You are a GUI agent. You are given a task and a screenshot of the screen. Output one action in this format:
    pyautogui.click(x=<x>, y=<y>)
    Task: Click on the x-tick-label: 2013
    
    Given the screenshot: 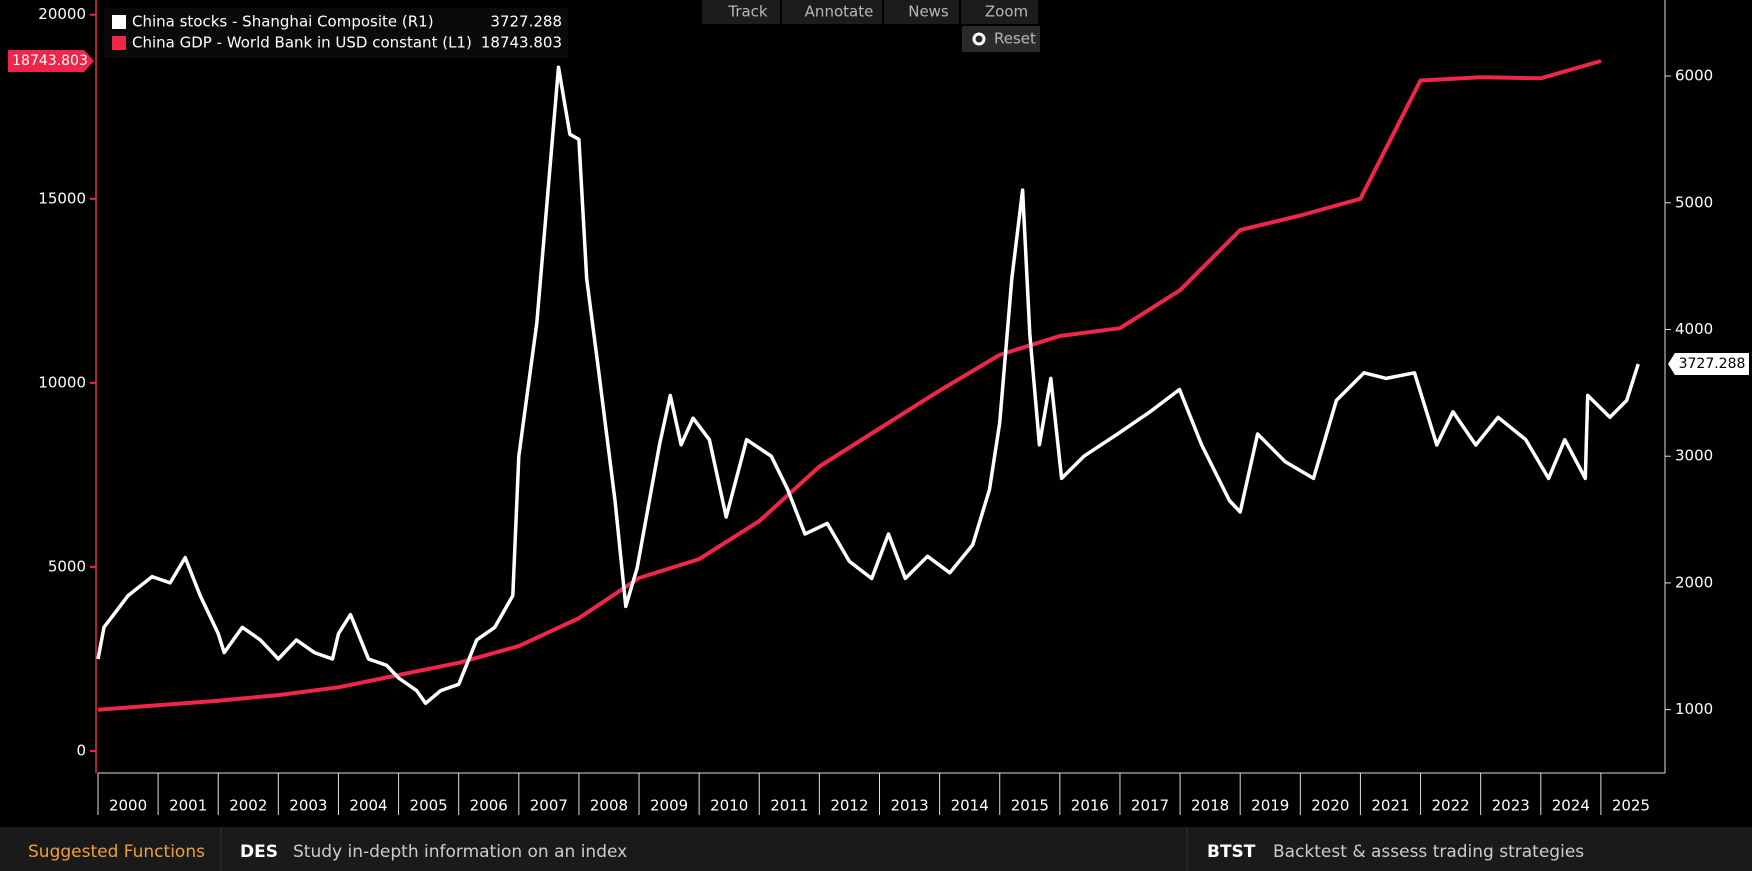 What is the action you would take?
    pyautogui.click(x=909, y=806)
    